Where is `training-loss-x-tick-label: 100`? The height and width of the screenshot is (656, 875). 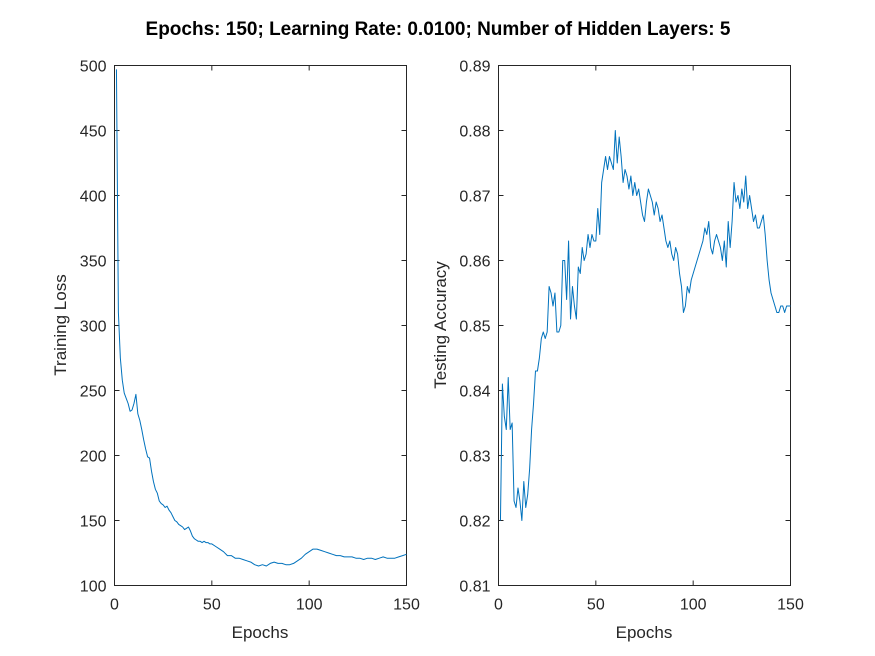
training-loss-x-tick-label: 100 is located at coordinates (309, 605).